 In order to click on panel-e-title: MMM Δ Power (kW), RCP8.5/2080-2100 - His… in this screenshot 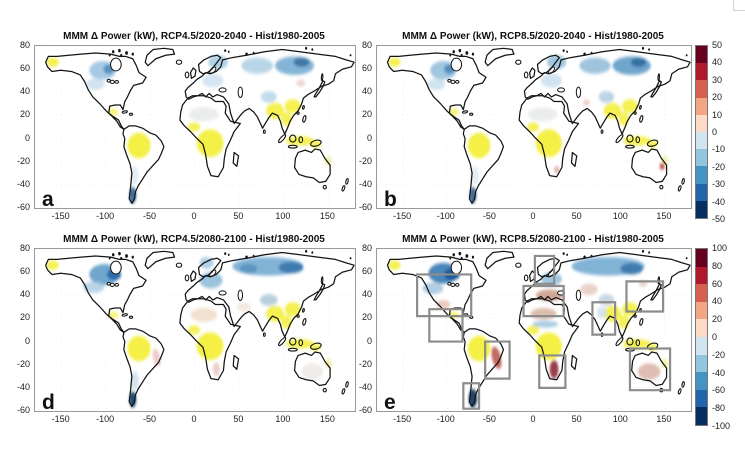, I will do `click(533, 239)`.